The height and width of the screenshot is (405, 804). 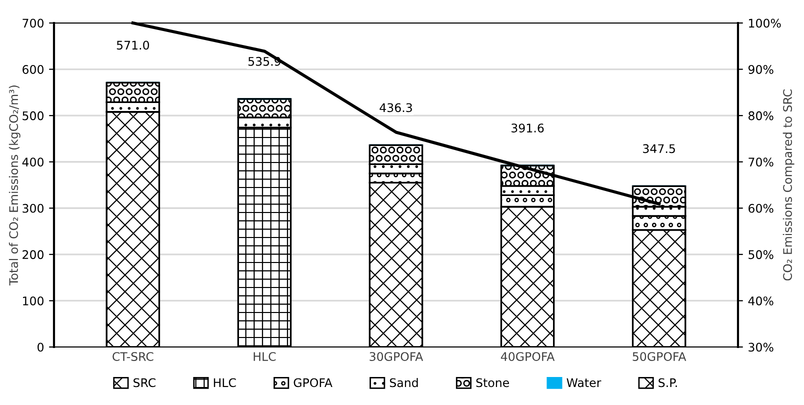 I want to click on y2-tick-label: 80%, so click(x=761, y=115).